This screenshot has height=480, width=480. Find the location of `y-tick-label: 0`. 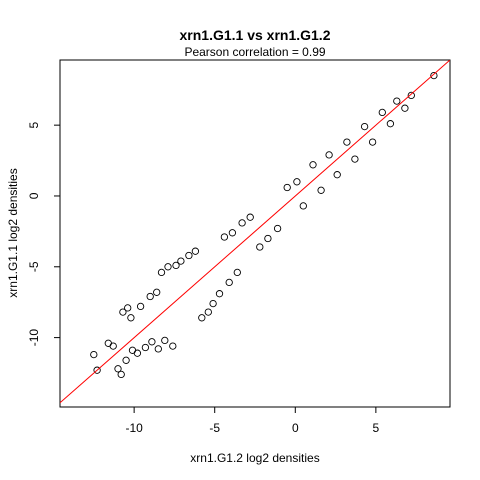

y-tick-label: 0 is located at coordinates (34, 195).